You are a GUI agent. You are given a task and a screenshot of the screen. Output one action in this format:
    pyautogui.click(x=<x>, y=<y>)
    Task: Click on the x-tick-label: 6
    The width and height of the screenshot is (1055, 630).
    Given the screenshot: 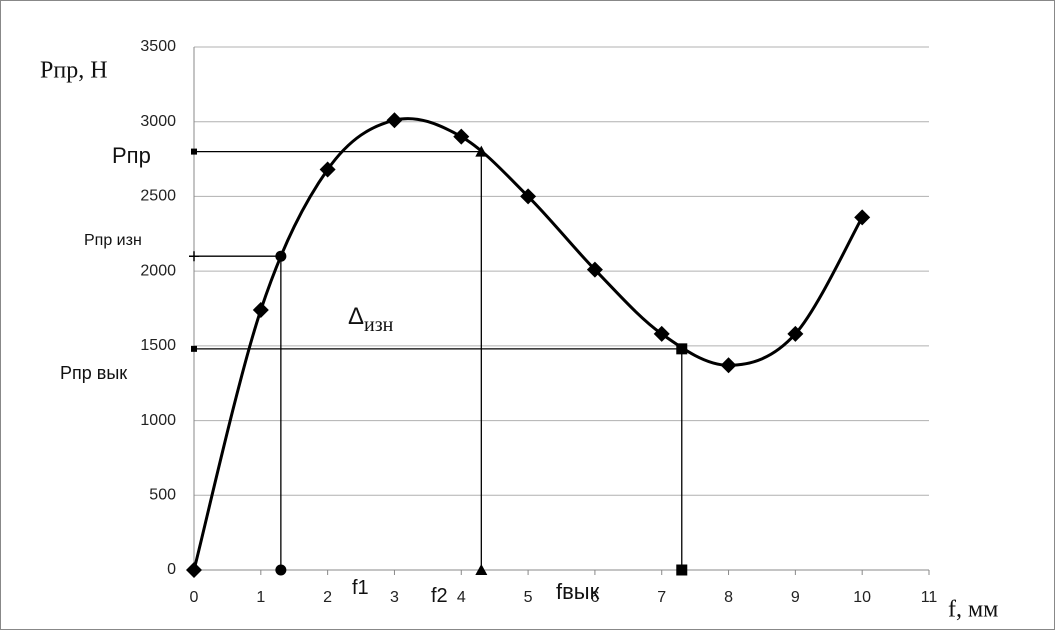 What is the action you would take?
    pyautogui.click(x=594, y=597)
    